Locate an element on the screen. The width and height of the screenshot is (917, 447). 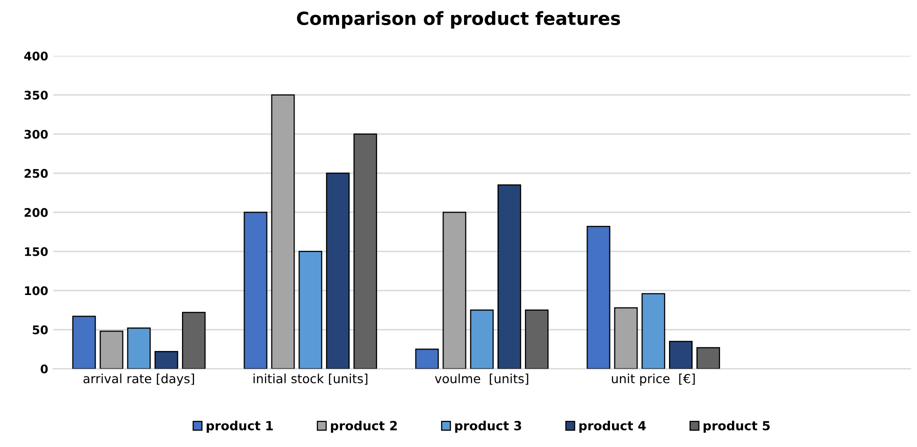
y-tick-label: 150 is located at coordinates (36, 251).